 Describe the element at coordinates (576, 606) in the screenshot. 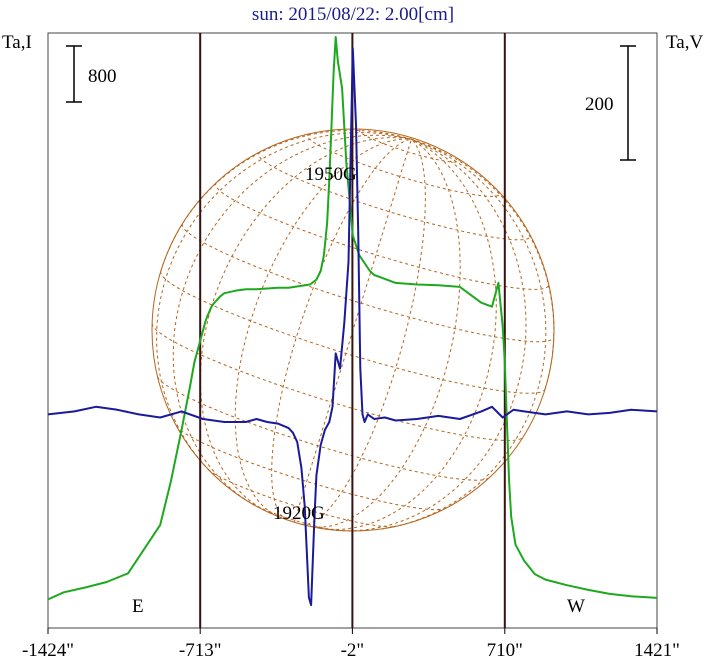

I see `west-limb-label: W` at that location.